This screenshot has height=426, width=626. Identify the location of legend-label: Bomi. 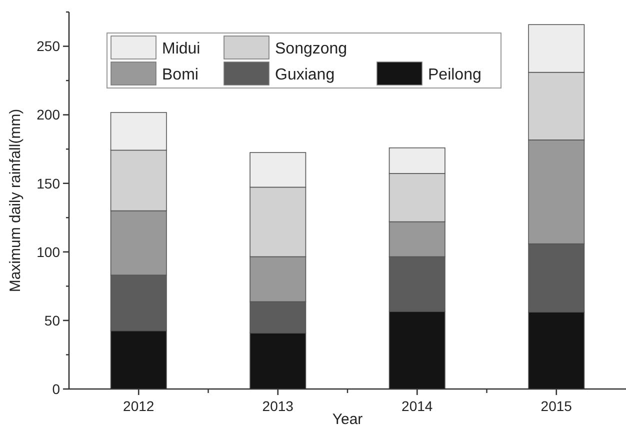
(180, 75).